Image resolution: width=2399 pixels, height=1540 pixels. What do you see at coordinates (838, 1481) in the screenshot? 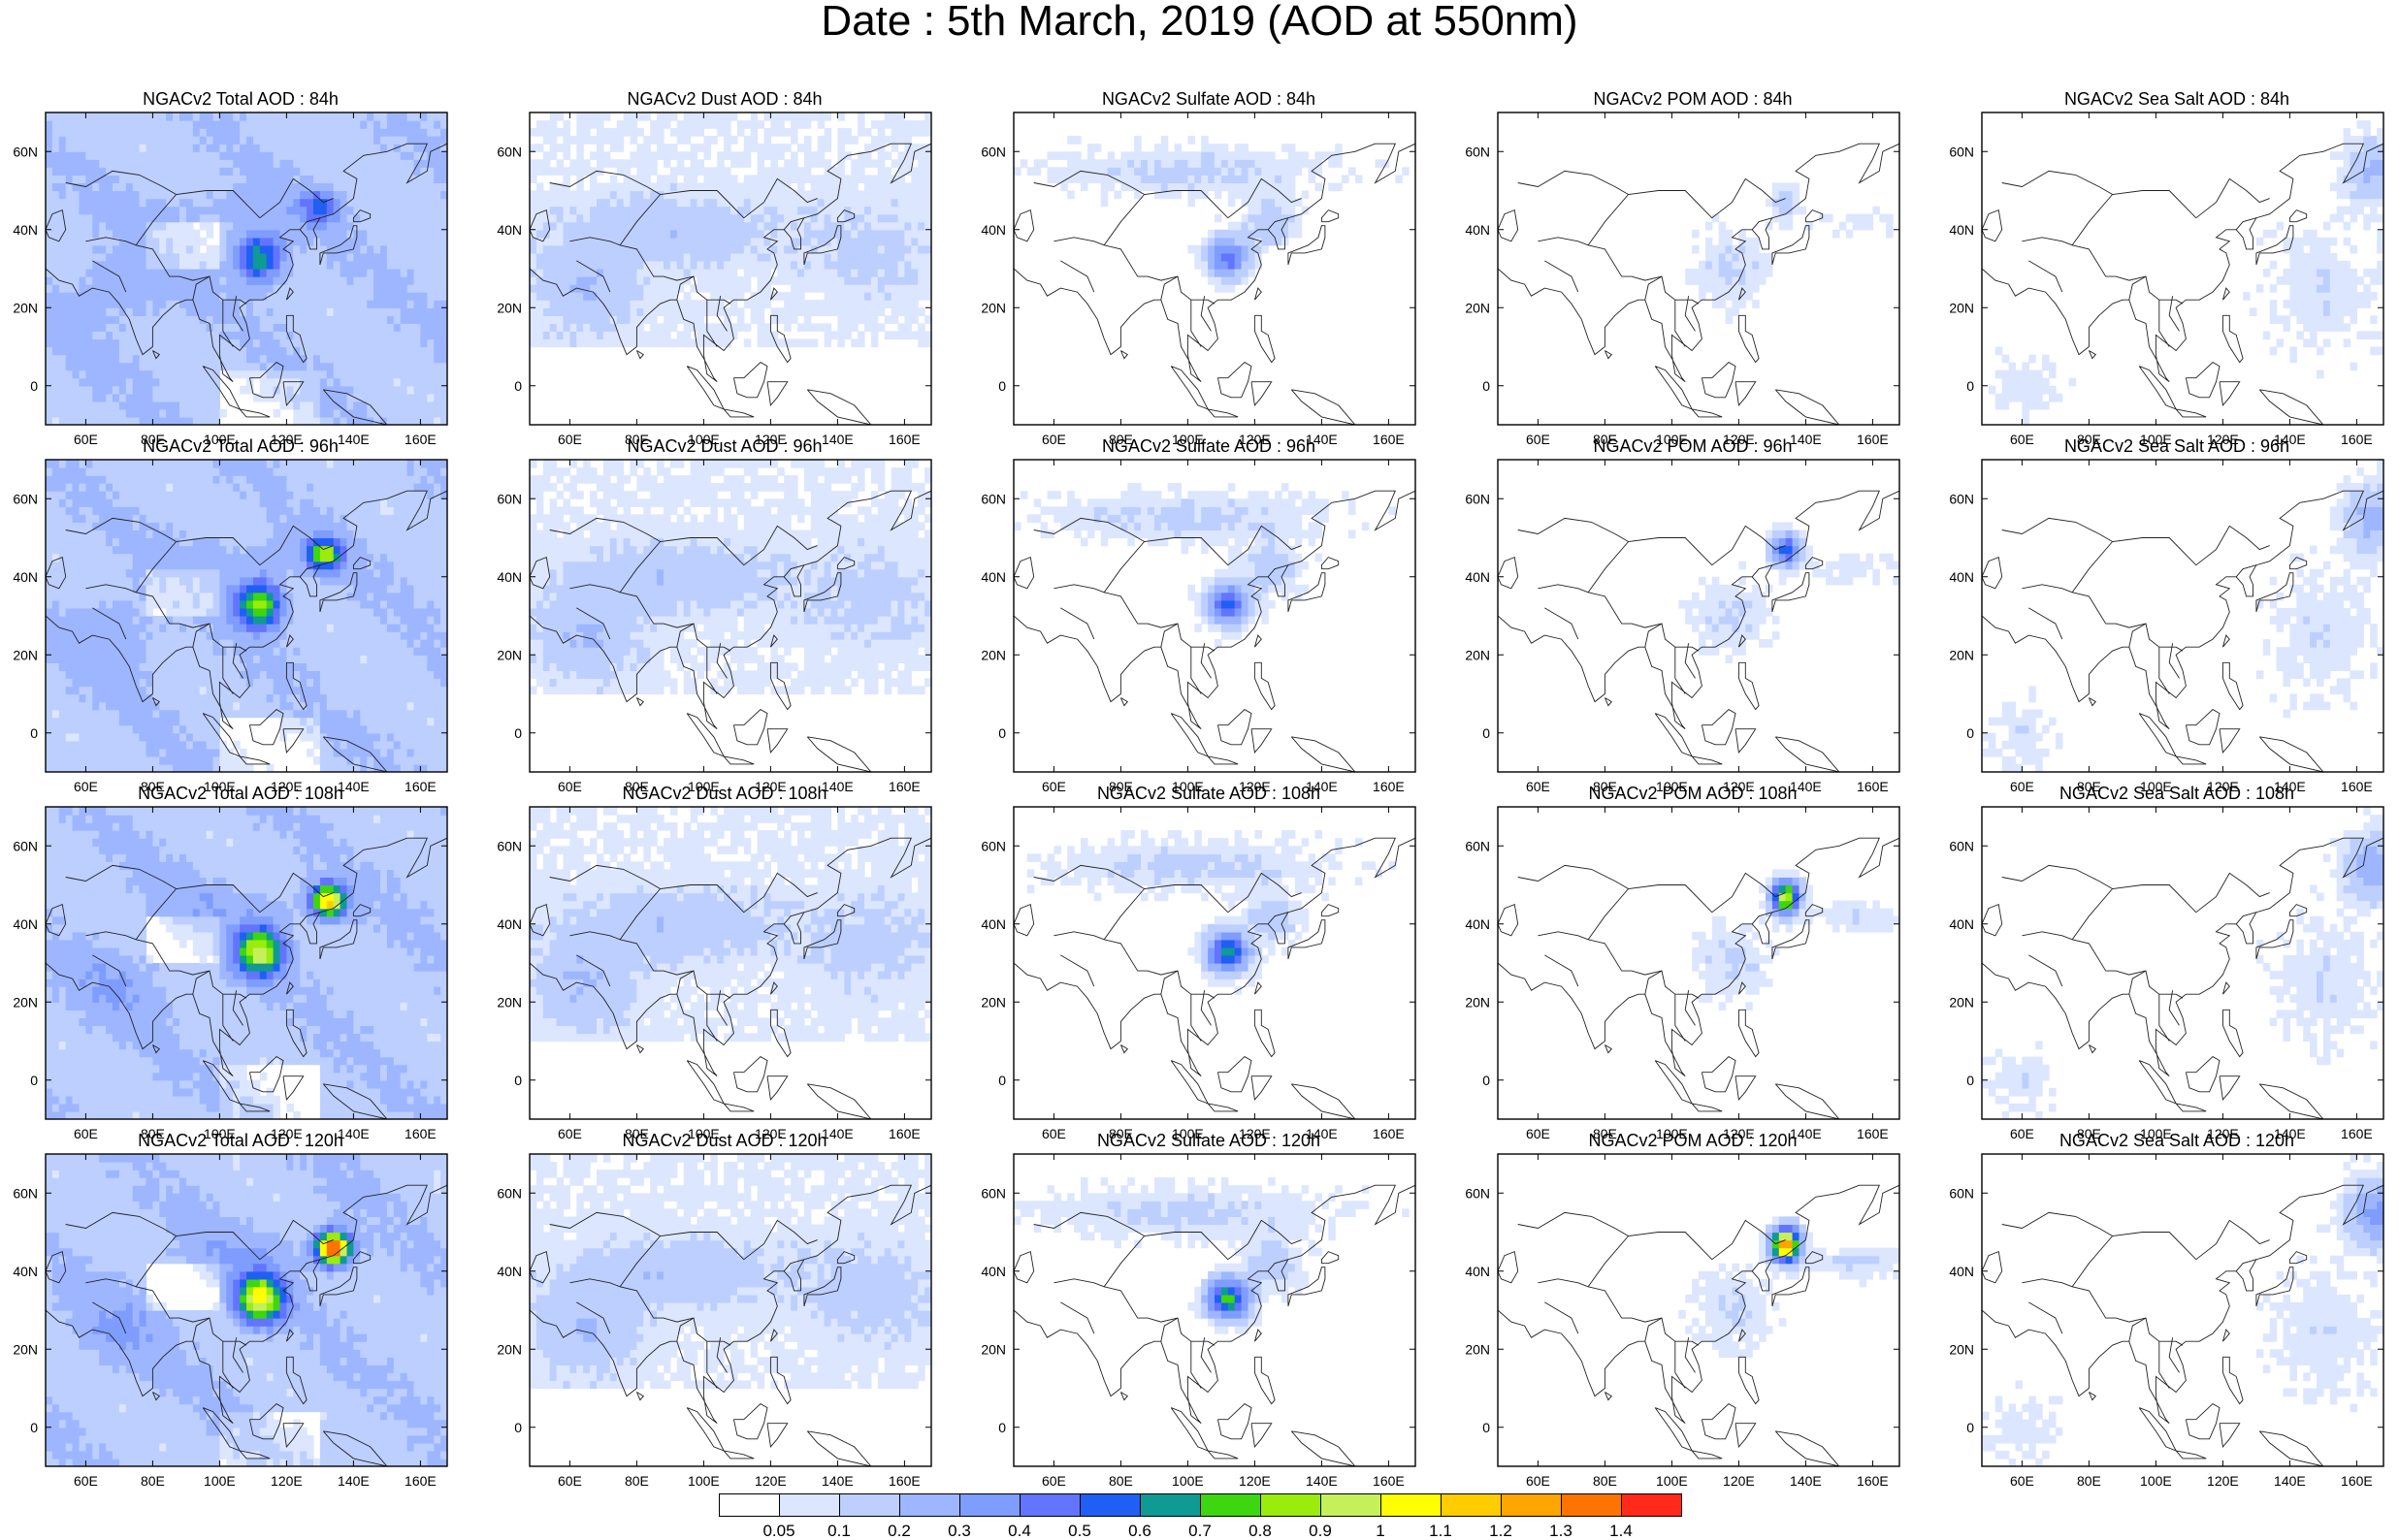
I see `lon-tick-label: 140E` at bounding box center [838, 1481].